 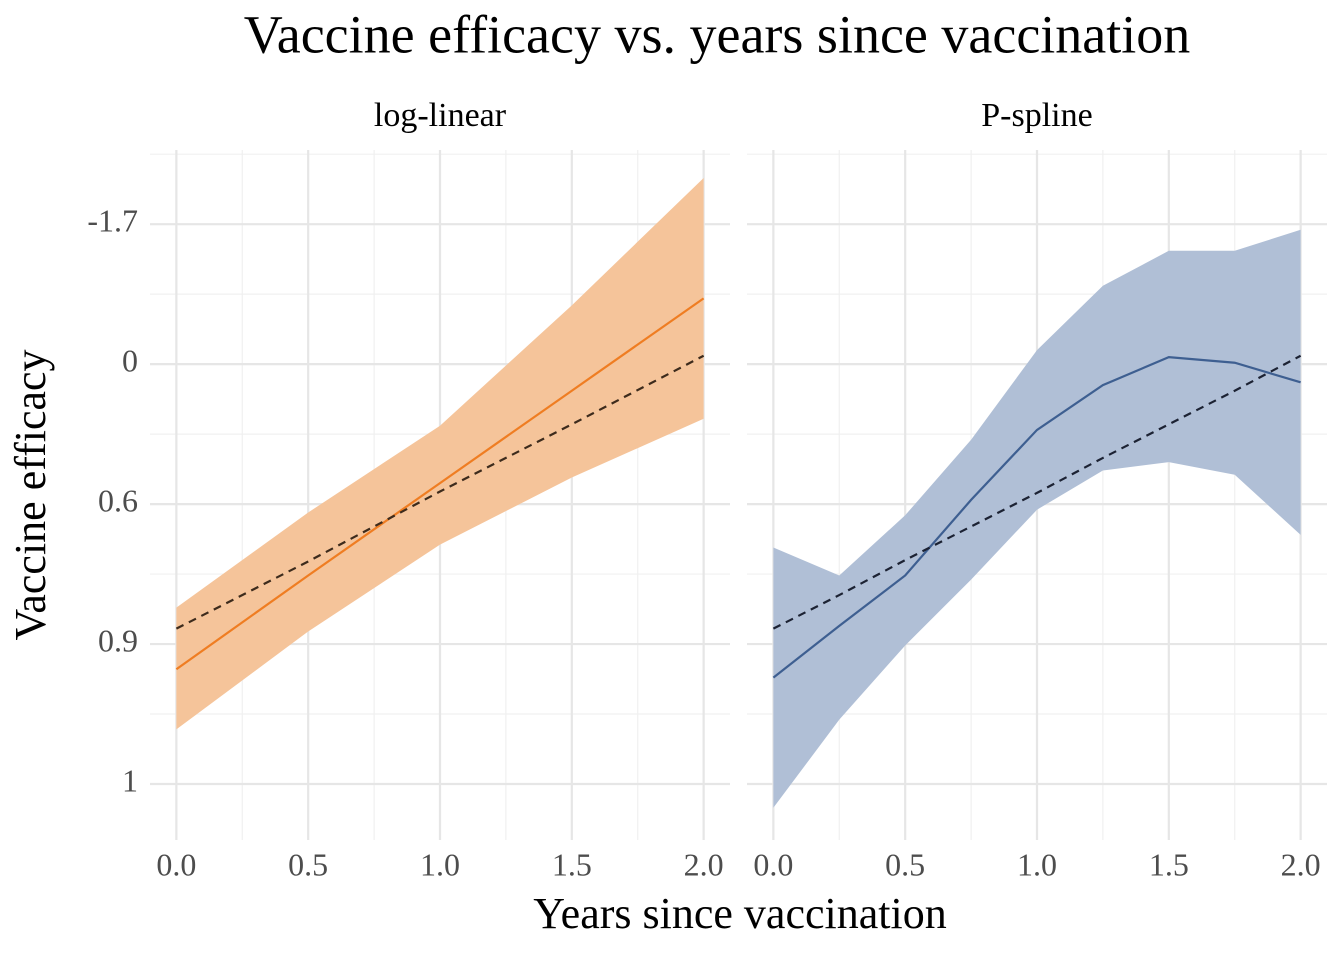 I want to click on y-tick-label: 1, so click(x=130, y=780).